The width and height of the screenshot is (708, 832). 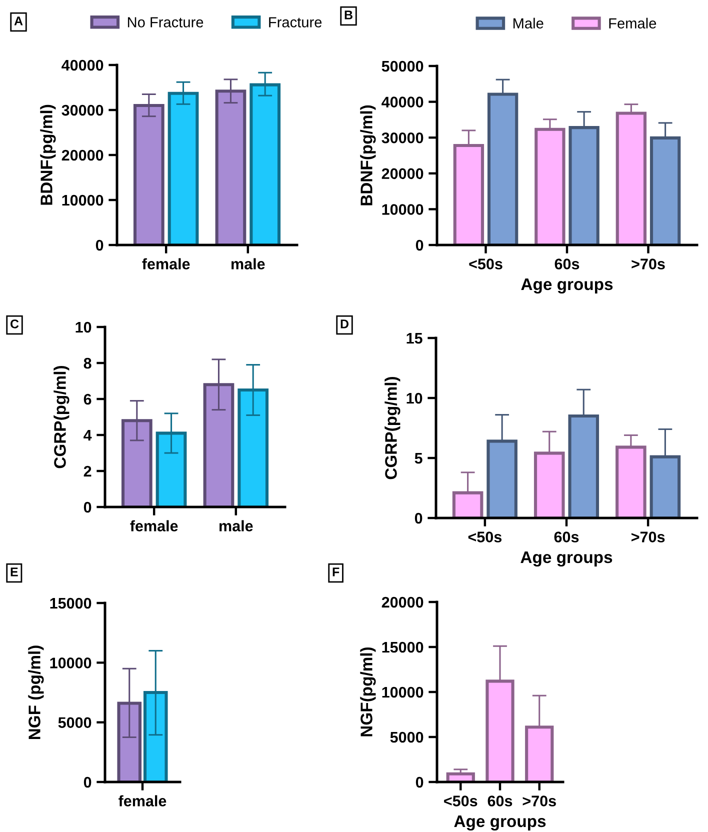 What do you see at coordinates (344, 324) in the screenshot?
I see `text: D` at bounding box center [344, 324].